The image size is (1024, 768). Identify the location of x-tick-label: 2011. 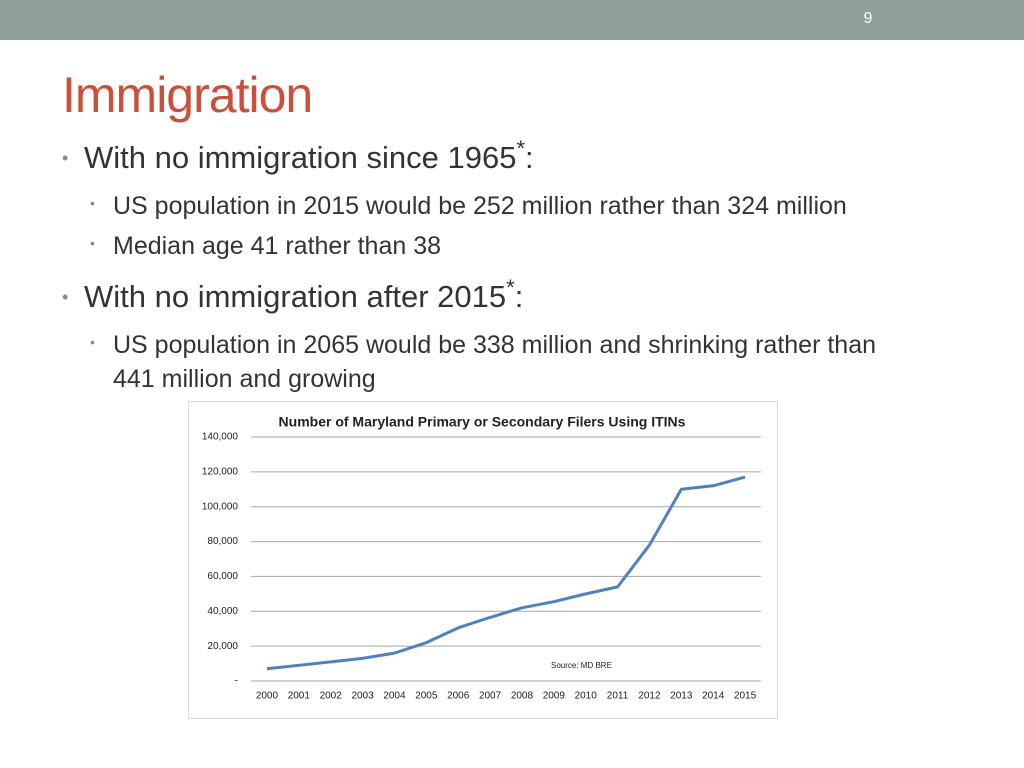
(618, 696).